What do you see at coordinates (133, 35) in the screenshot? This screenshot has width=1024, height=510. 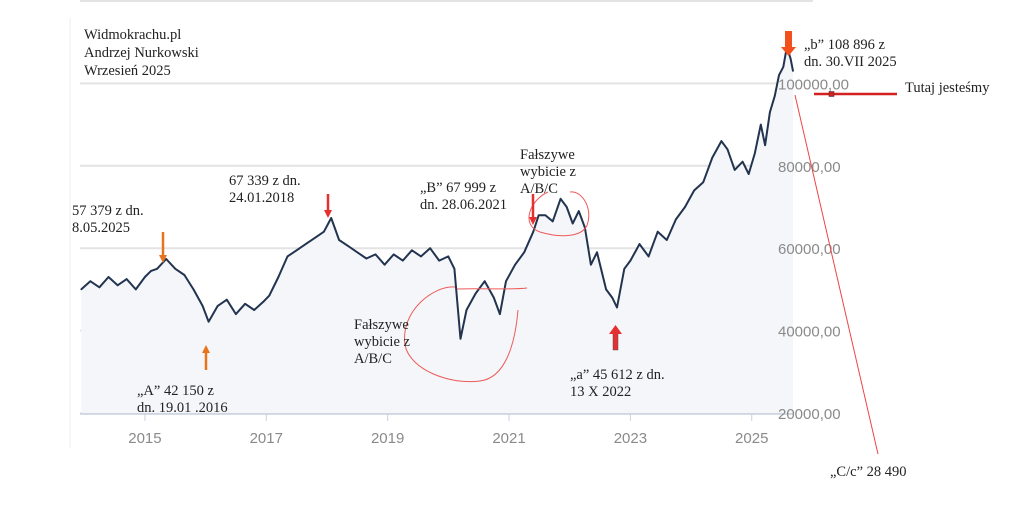 I see `header-site: Widmokrachu.pl` at bounding box center [133, 35].